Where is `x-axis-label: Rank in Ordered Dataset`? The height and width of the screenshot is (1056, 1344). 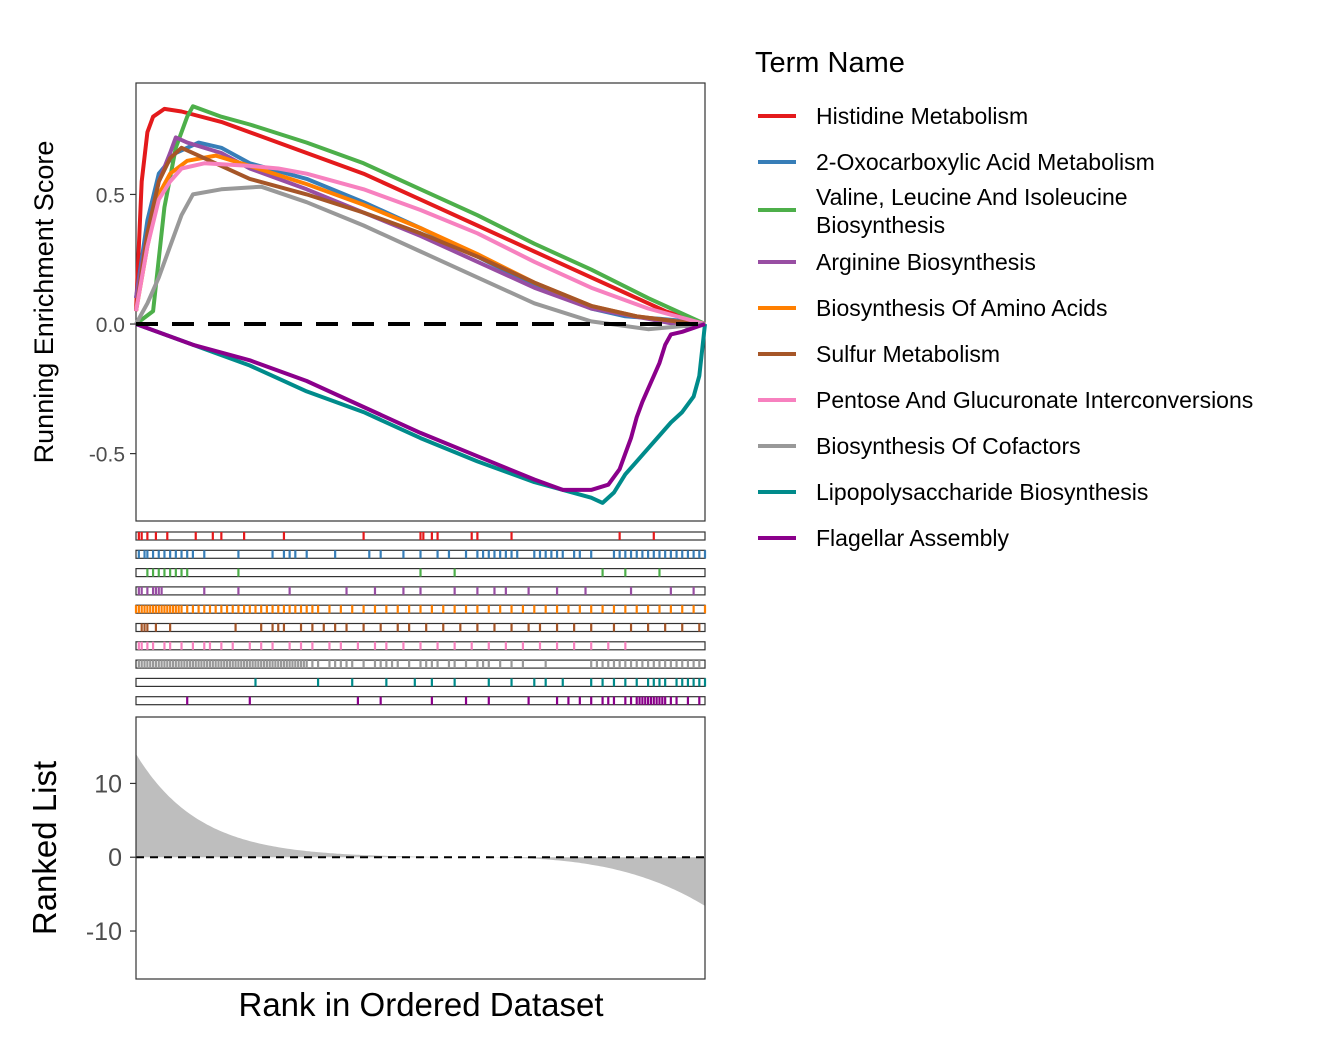
x-axis-label: Rank in Ordered Dataset is located at coordinates (420, 1004).